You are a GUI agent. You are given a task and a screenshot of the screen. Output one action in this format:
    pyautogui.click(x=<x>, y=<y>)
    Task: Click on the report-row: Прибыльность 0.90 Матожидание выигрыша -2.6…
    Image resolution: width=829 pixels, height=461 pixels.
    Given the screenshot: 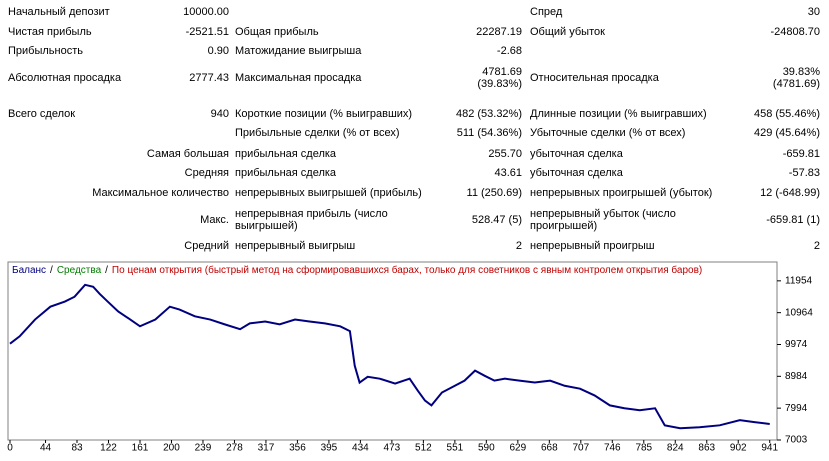 What is the action you would take?
    pyautogui.click(x=414, y=51)
    